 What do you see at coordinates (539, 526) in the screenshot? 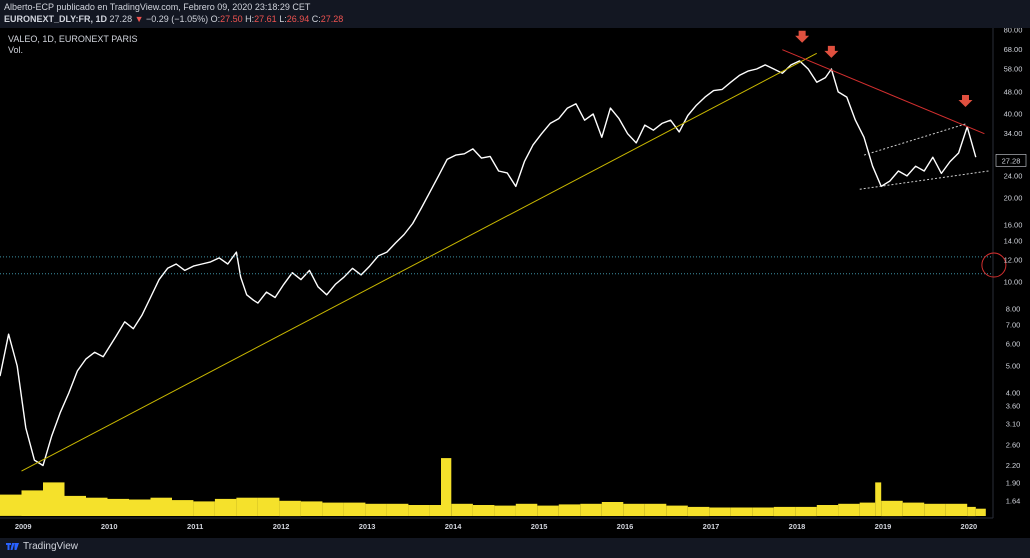
I see `x-tick-label: 2015` at bounding box center [539, 526].